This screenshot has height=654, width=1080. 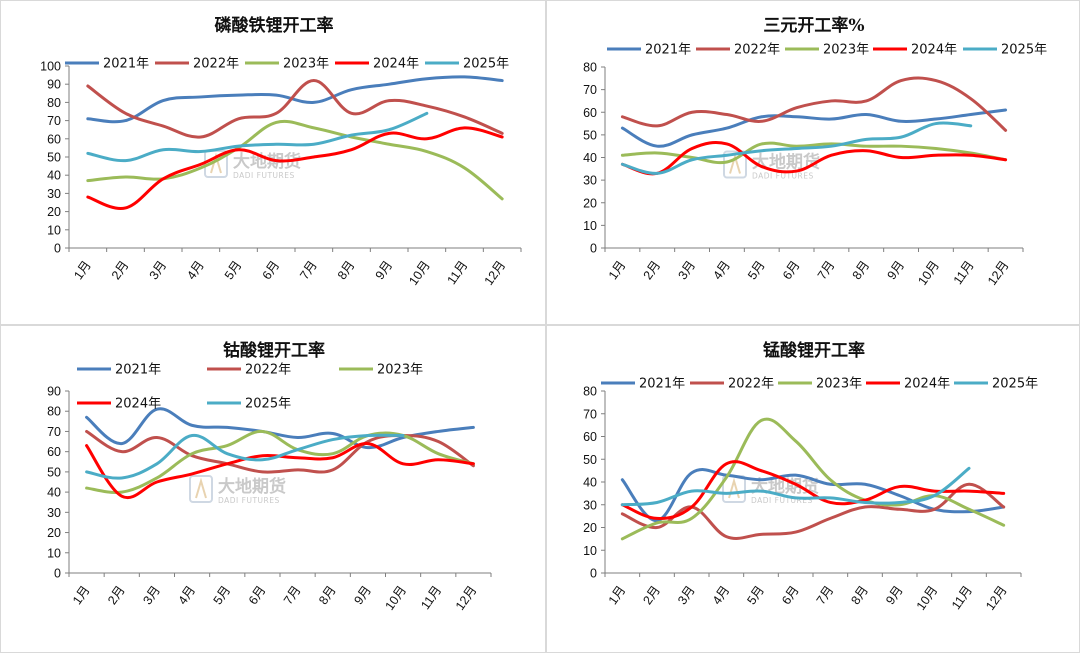 I want to click on chart-title: 三元开工率%, so click(x=813, y=25).